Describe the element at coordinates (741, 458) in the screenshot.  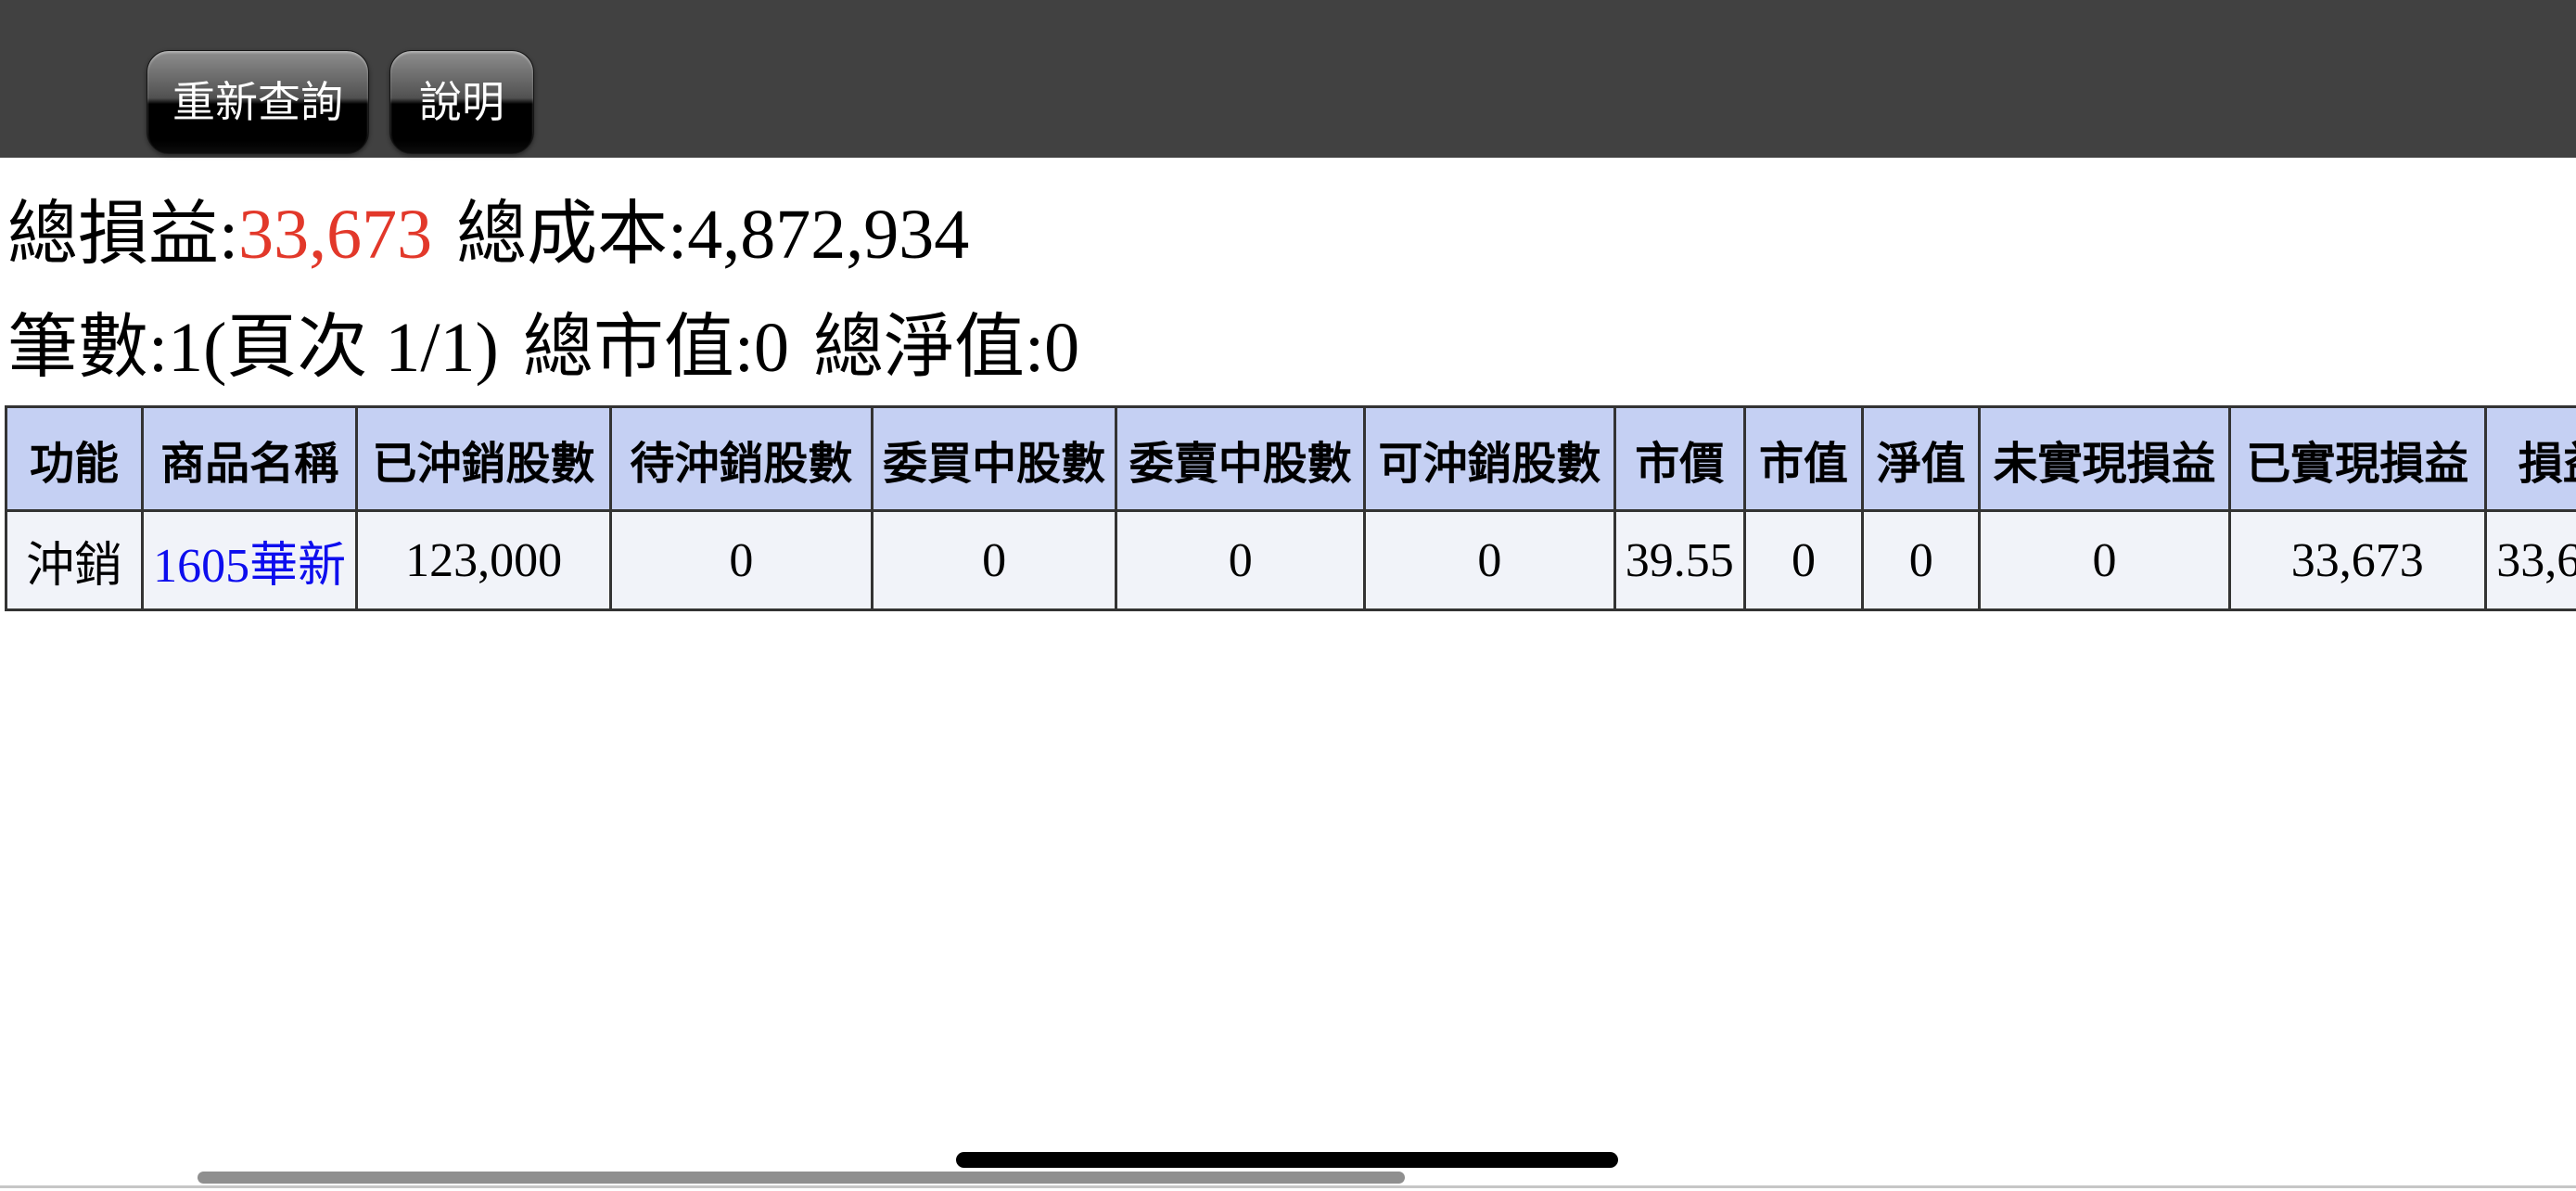
I see `header-pending-offset-shares: 待沖銷股數` at that location.